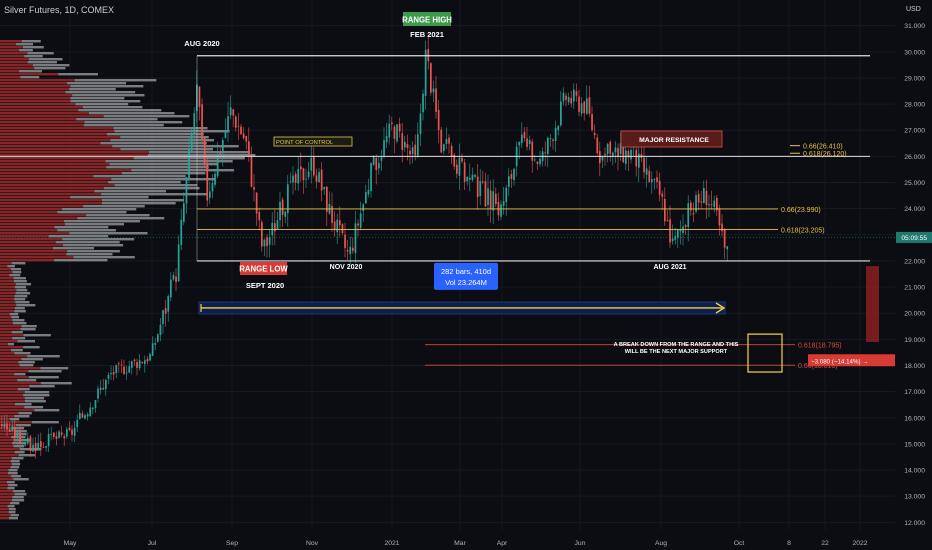 The width and height of the screenshot is (932, 550). What do you see at coordinates (913, 9) in the screenshot?
I see `currency-label: USD` at bounding box center [913, 9].